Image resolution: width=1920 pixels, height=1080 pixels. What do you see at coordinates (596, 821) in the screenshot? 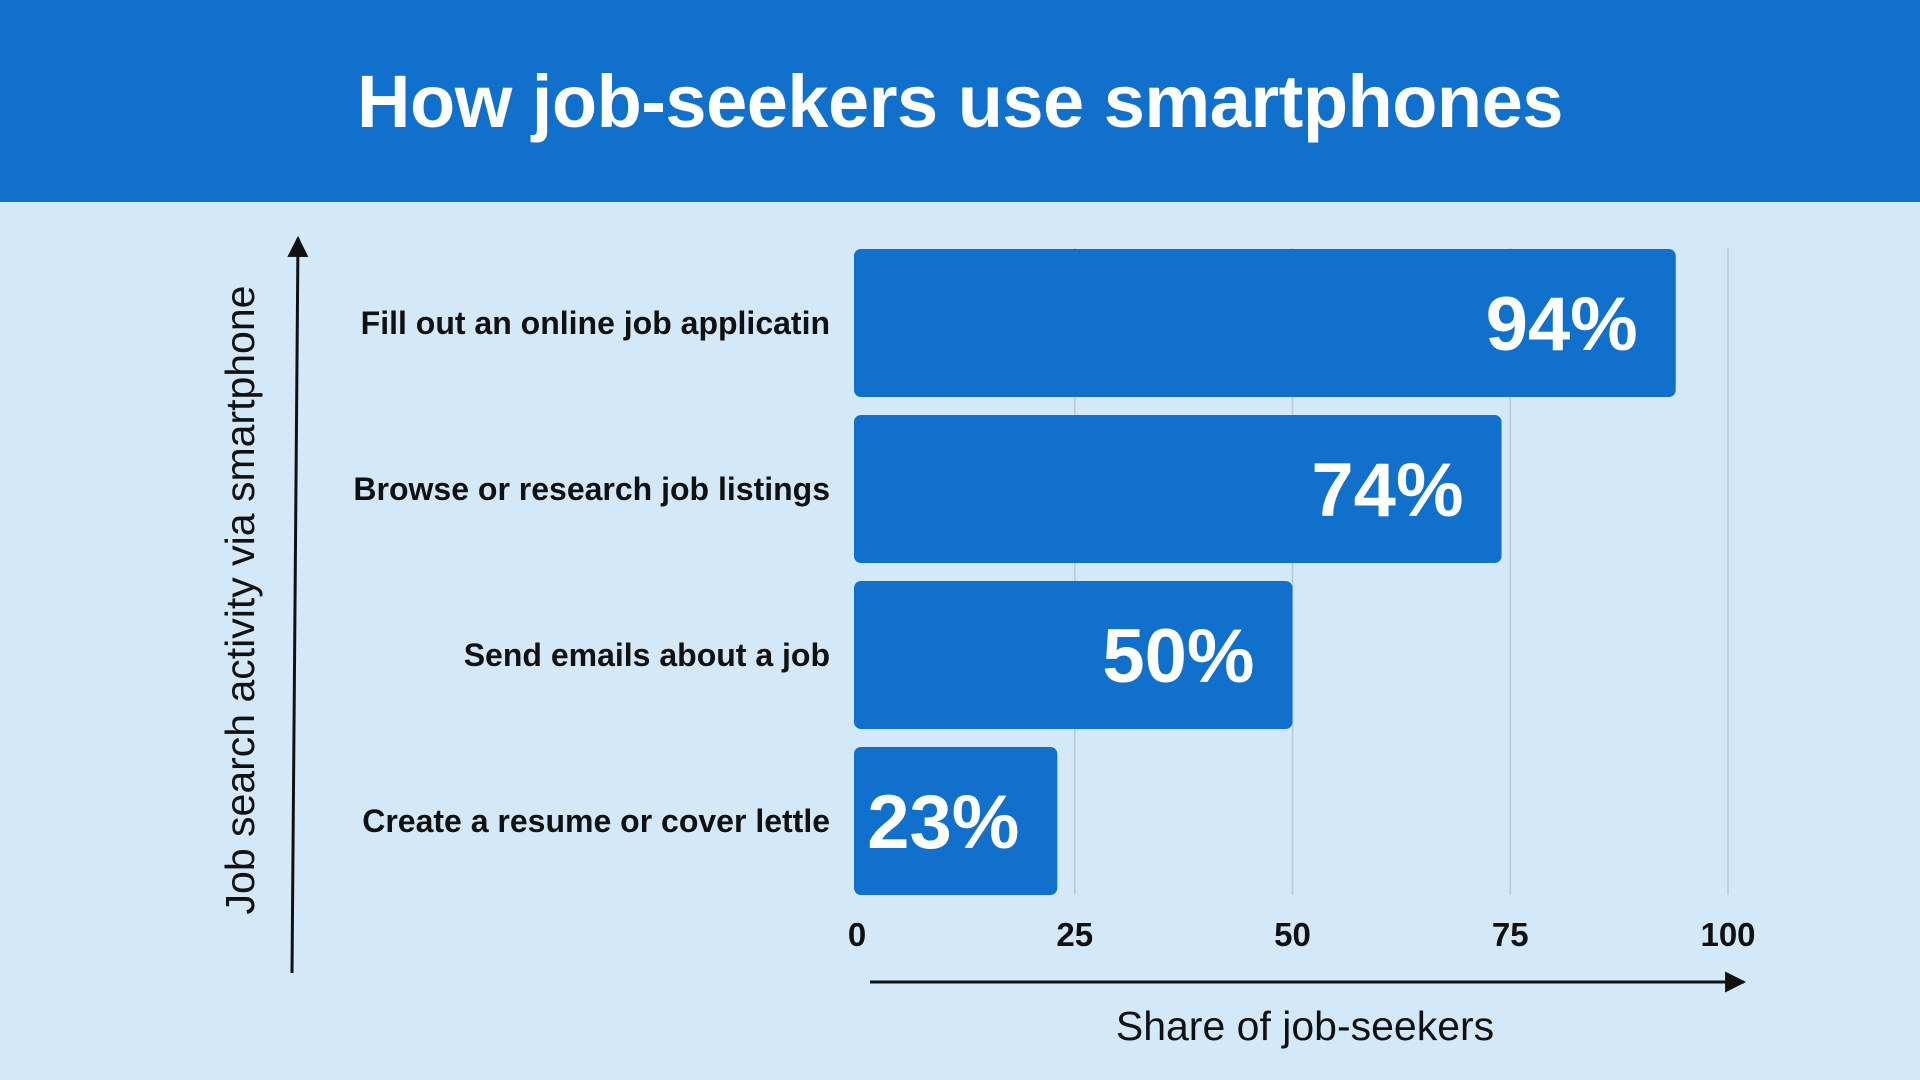
I see `category-label: Create a resume or cover lettle` at bounding box center [596, 821].